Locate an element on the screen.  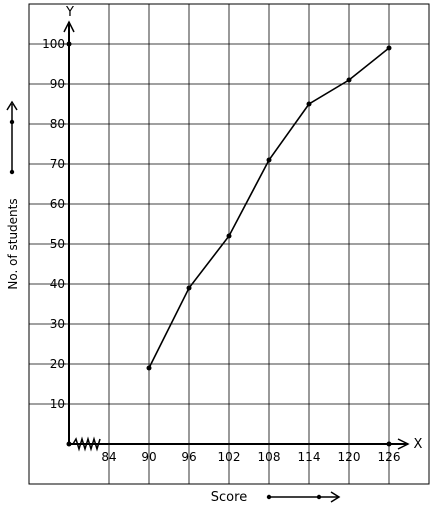
origin-point is located at coordinates (69, 444).